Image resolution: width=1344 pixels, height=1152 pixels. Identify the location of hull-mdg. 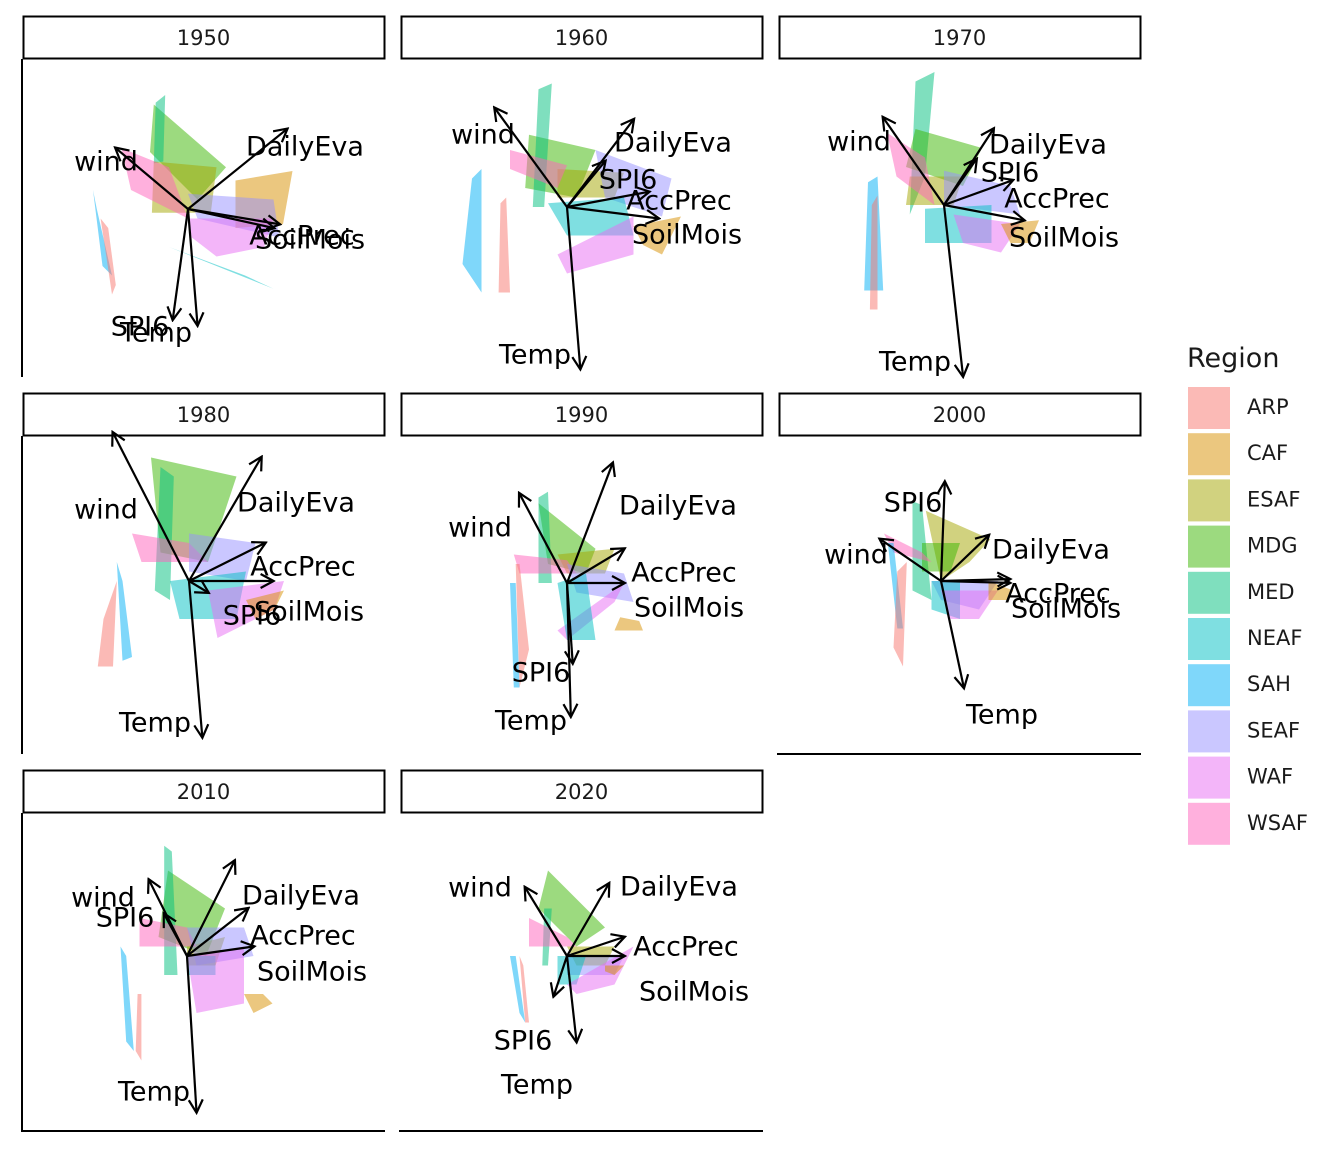
(571, 908).